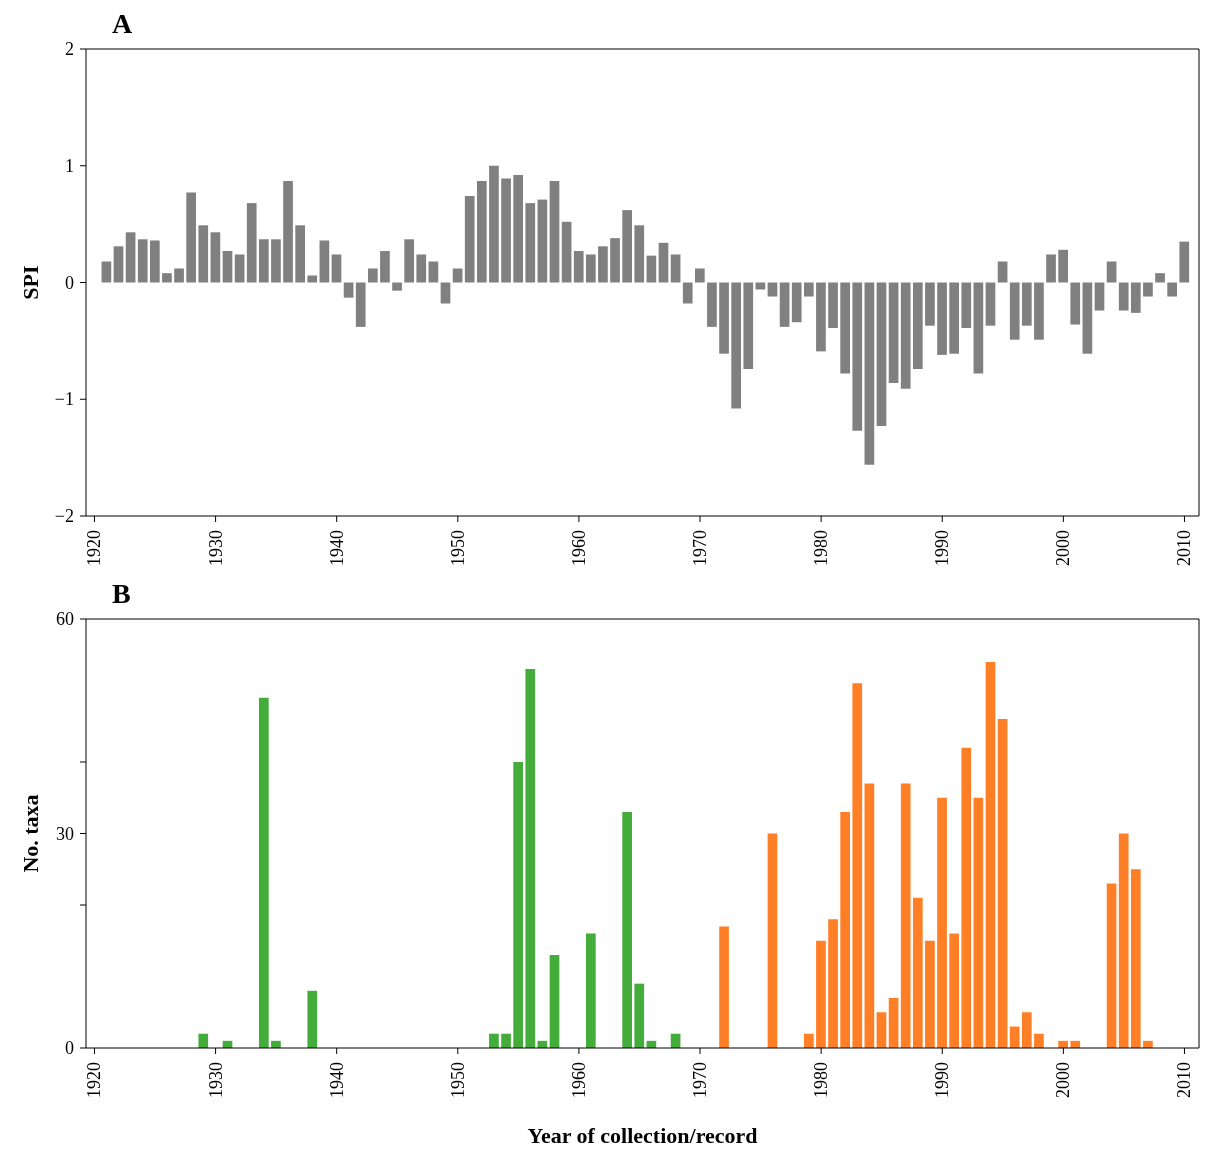 The width and height of the screenshot is (1210, 1158). I want to click on x-tick-label: 1960, so click(578, 548).